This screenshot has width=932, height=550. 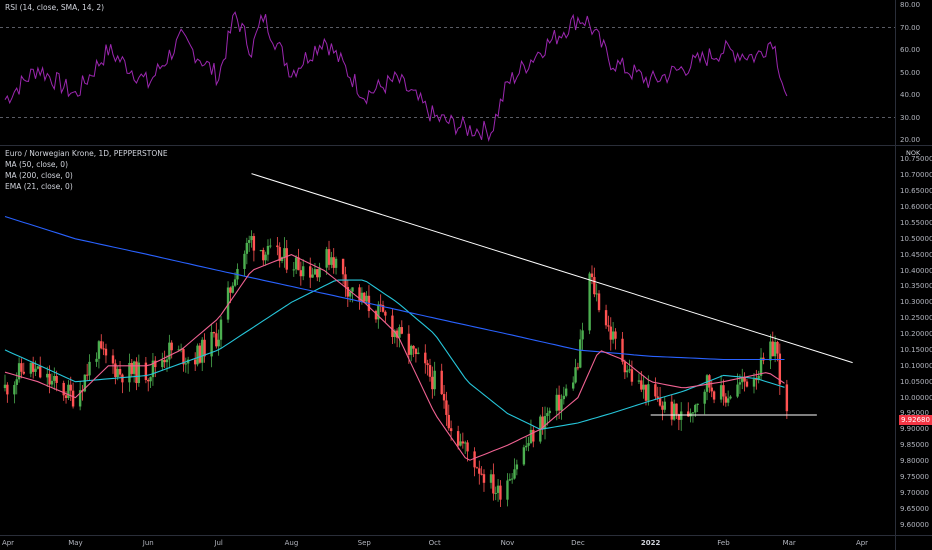 What do you see at coordinates (218, 543) in the screenshot?
I see `time-tick-label: Jul` at bounding box center [218, 543].